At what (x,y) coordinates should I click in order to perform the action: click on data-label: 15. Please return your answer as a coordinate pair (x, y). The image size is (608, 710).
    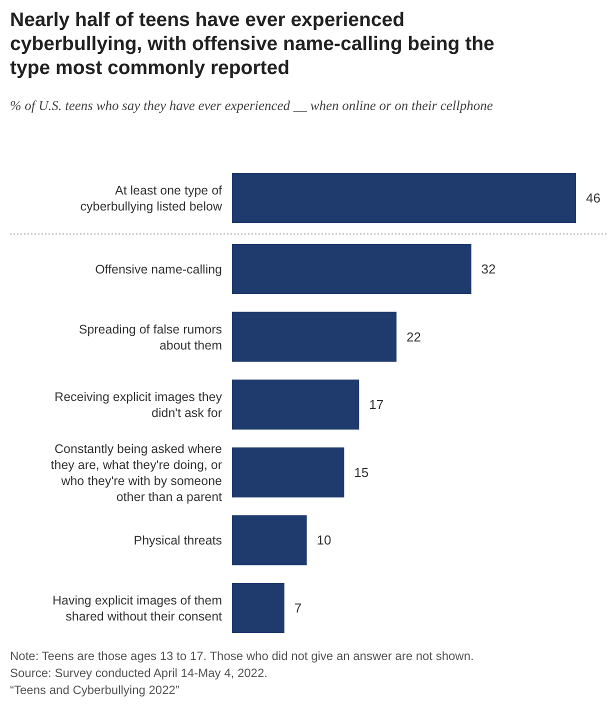
    Looking at the image, I should click on (361, 472).